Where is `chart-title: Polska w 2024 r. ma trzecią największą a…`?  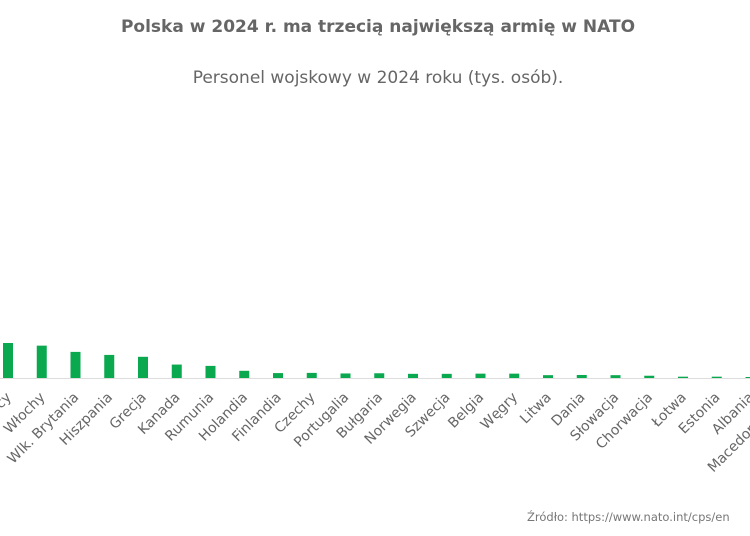
chart-title: Polska w 2024 r. ma trzecią największą a… is located at coordinates (378, 27).